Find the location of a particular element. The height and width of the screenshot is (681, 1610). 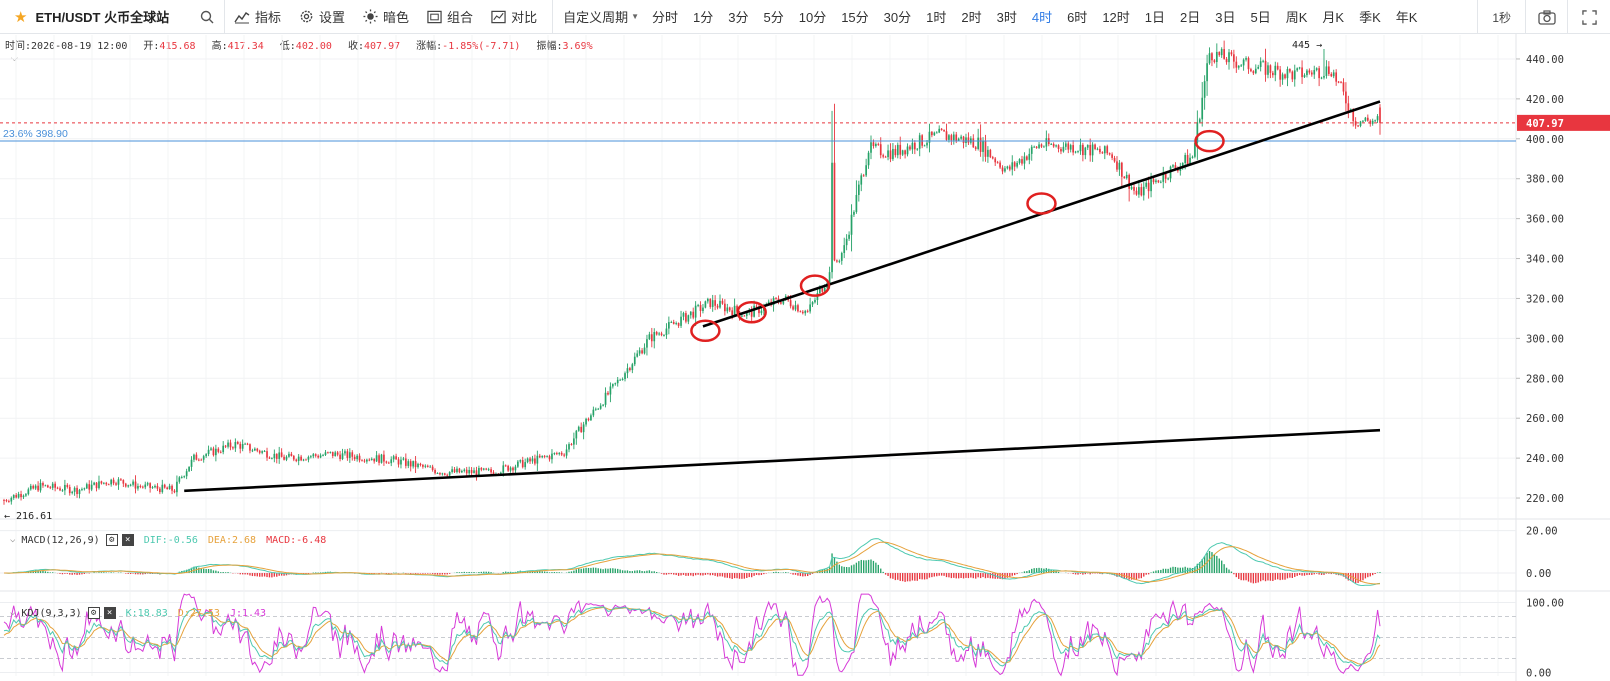

kdj-close-icon: × is located at coordinates (109, 613).